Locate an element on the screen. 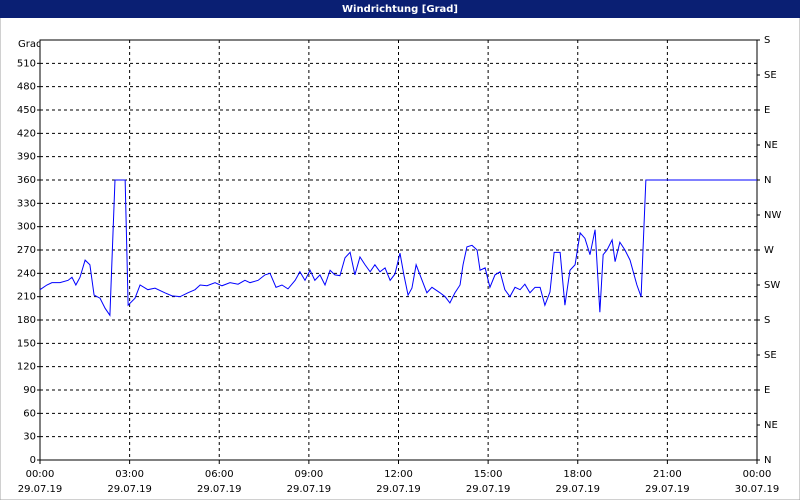 Image resolution: width=800 pixels, height=500 pixels. y-tick-label: 210 is located at coordinates (26, 297).